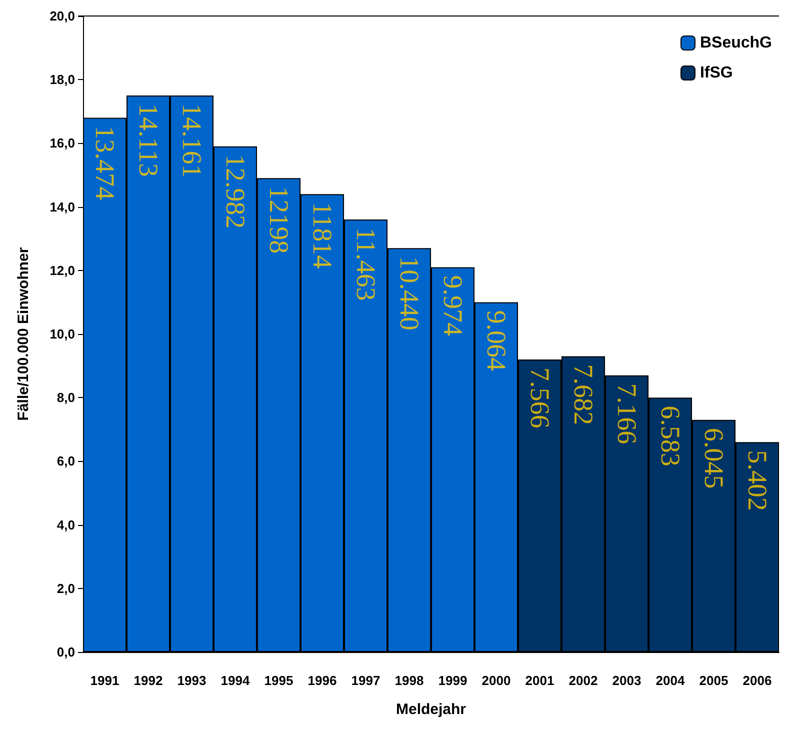 The image size is (789, 750). What do you see at coordinates (279, 680) in the screenshot?
I see `x-tick-label: 1995` at bounding box center [279, 680].